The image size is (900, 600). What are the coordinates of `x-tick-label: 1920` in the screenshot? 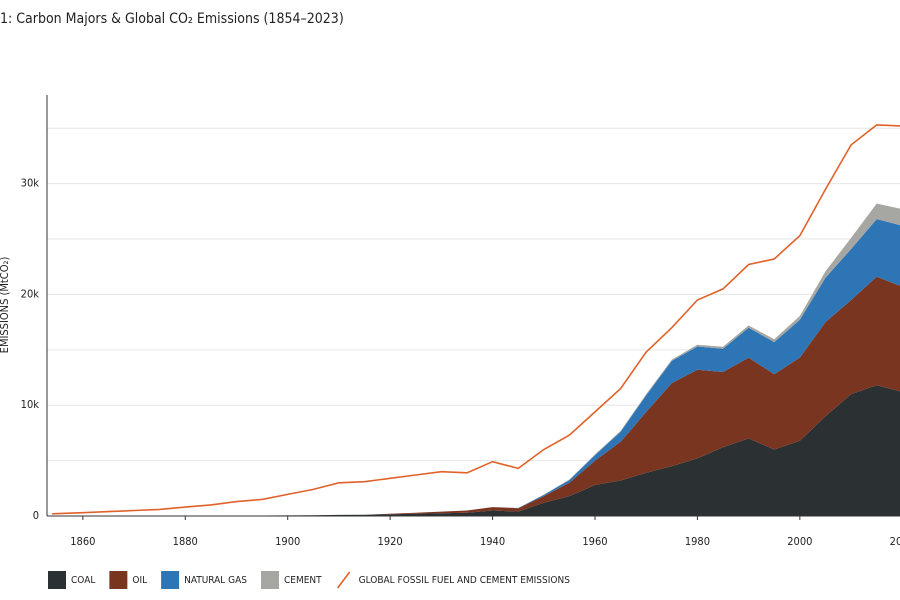 It's located at (390, 541).